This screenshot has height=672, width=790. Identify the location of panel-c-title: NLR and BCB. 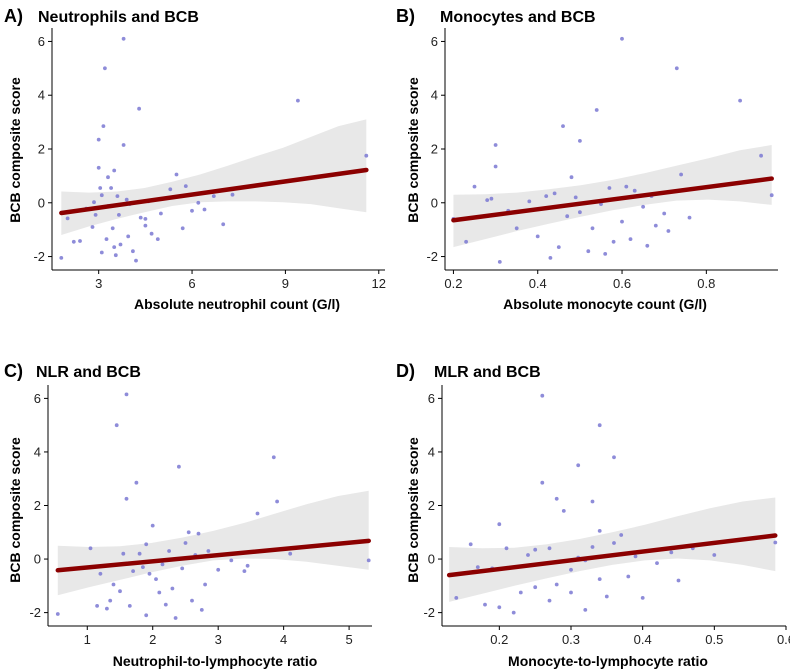
(88, 372).